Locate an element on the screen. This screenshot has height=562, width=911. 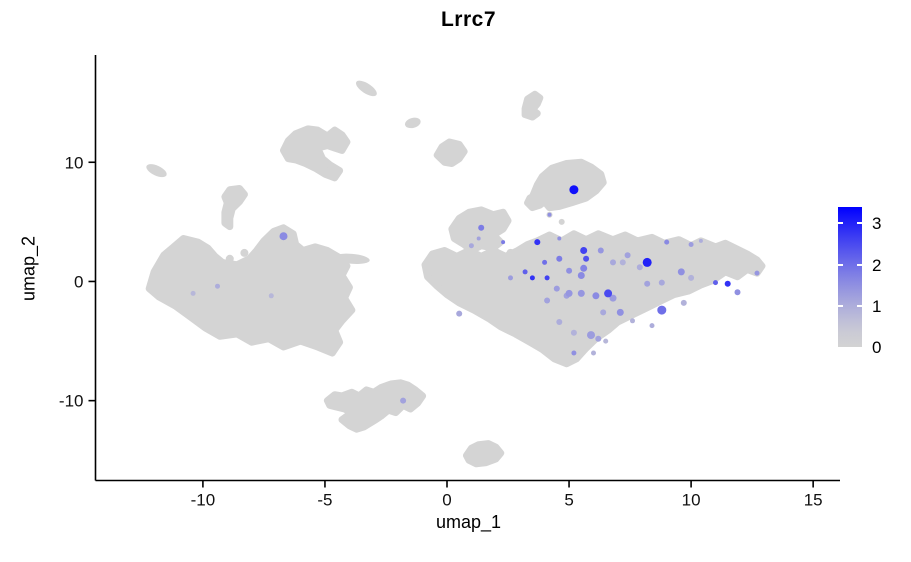
grey-cluster-top-blob-c is located at coordinates (450, 152).